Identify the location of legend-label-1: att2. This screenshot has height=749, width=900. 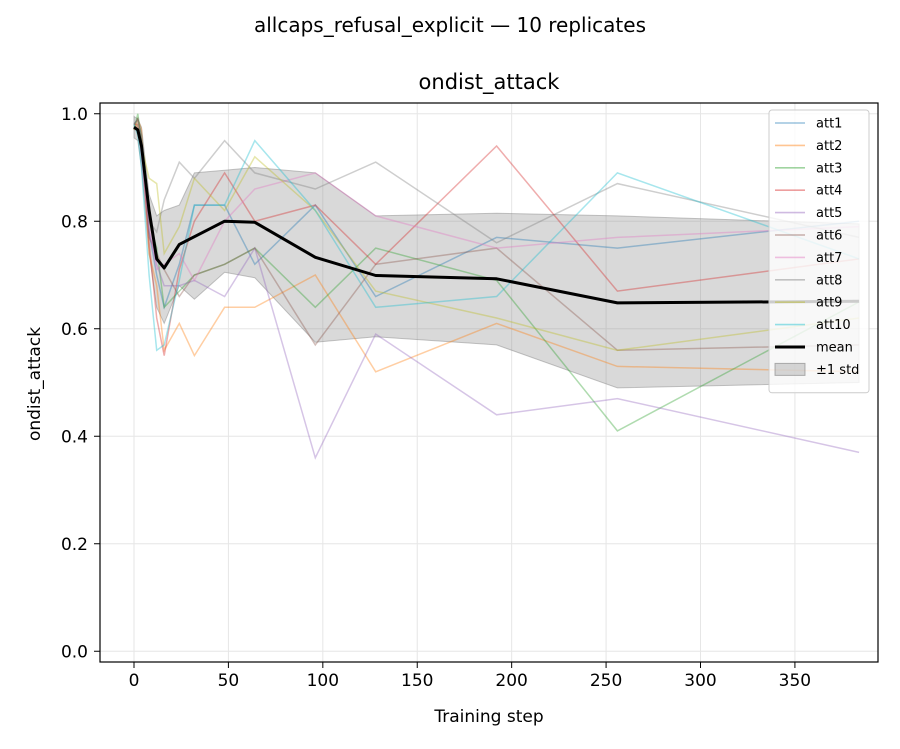
(829, 146).